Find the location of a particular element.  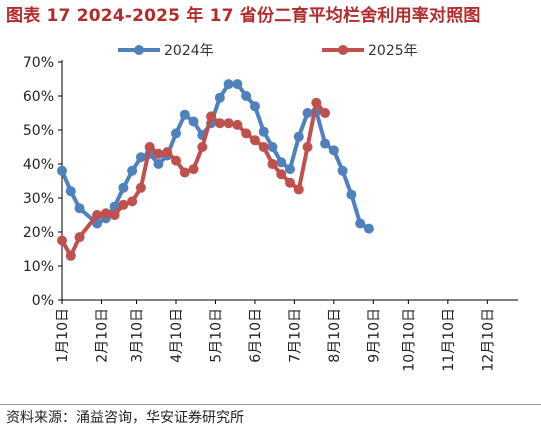

y-tick-label: 50% is located at coordinates (38, 131).